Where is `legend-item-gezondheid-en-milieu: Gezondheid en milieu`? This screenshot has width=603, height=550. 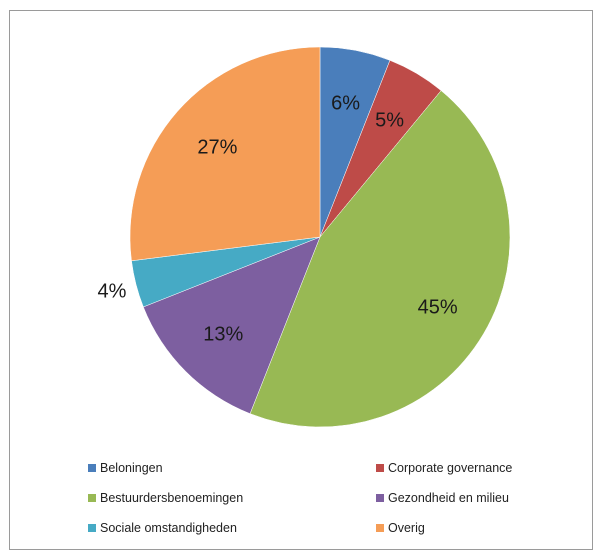 legend-item-gezondheid-en-milieu: Gezondheid en milieu is located at coordinates (442, 498).